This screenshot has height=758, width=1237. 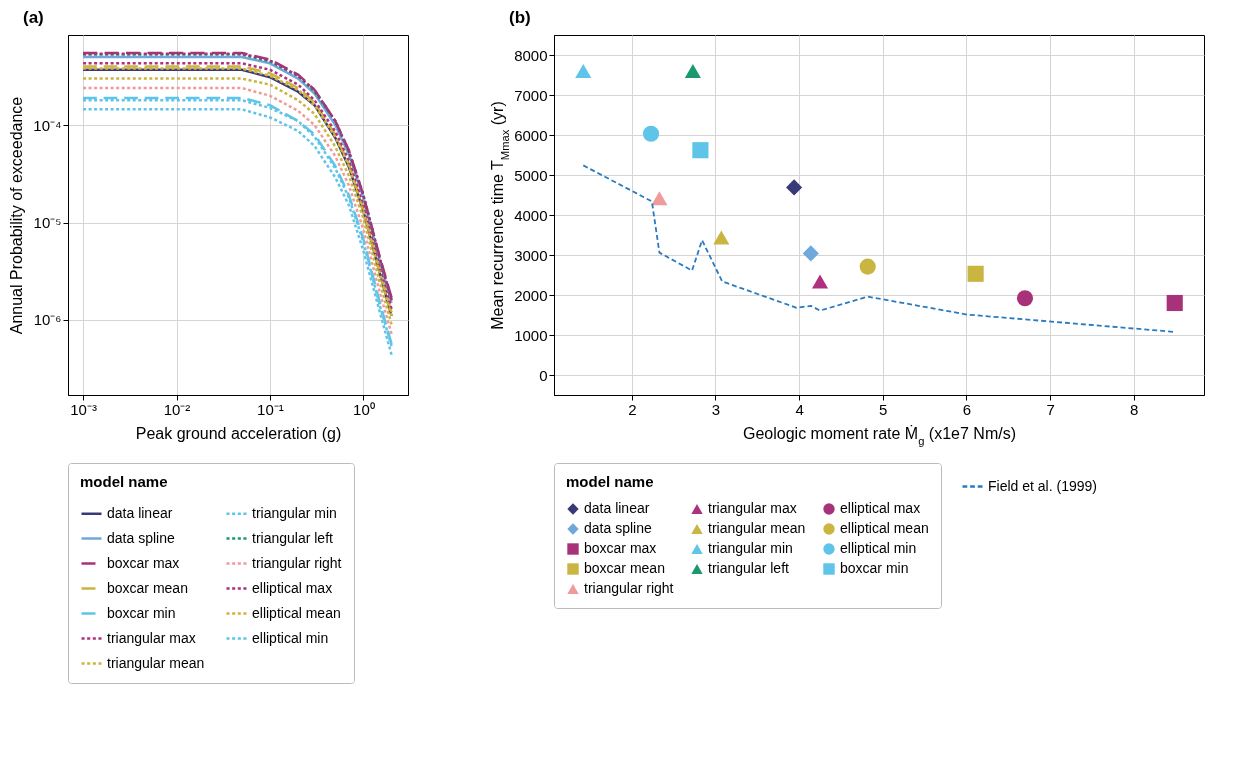 I want to click on y-tick-label: 6000, so click(x=531, y=135).